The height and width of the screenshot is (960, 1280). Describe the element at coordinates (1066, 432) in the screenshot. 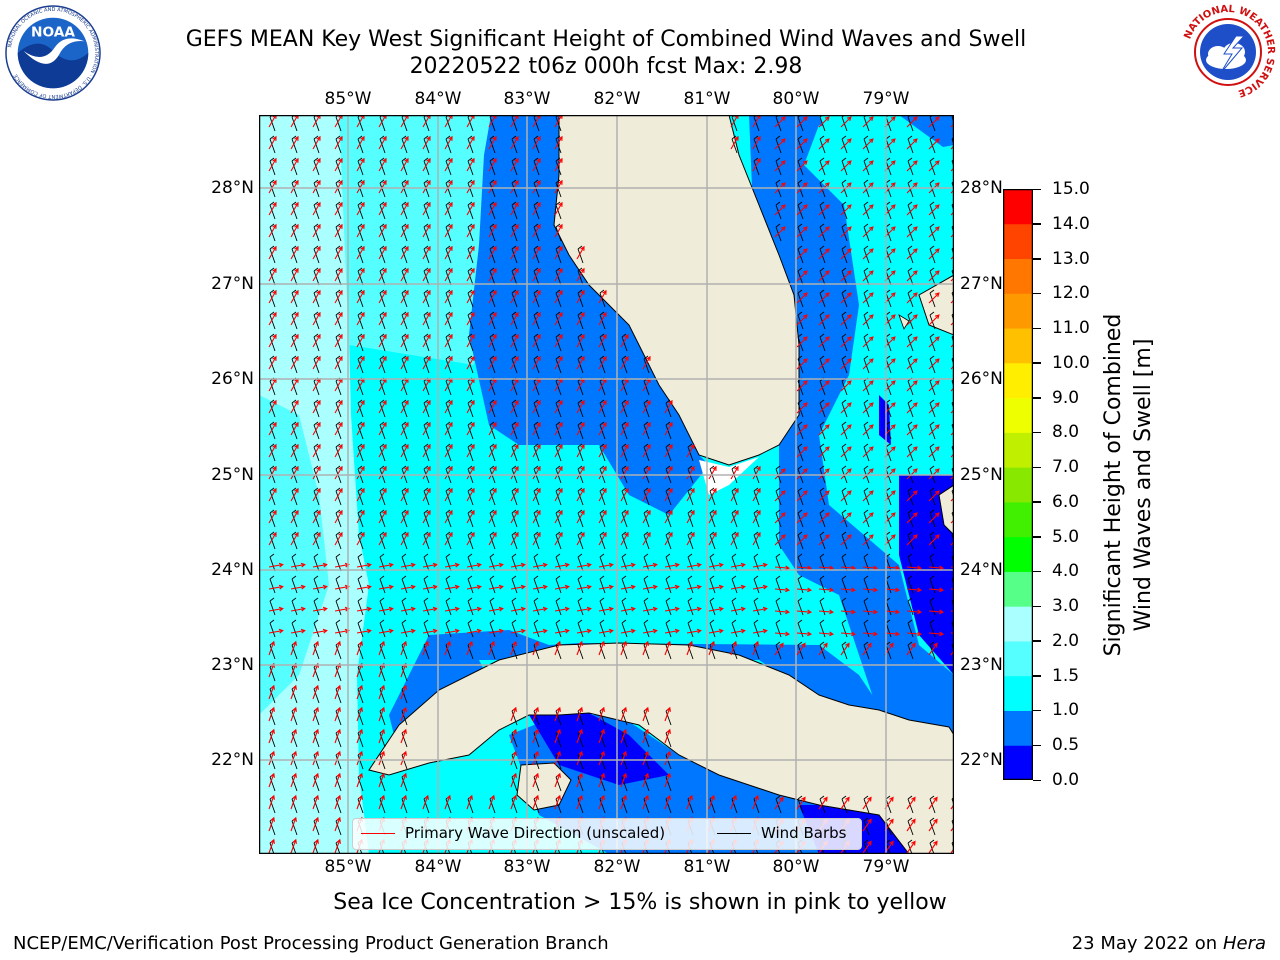

I see `colorbar-tick: 8.0` at that location.